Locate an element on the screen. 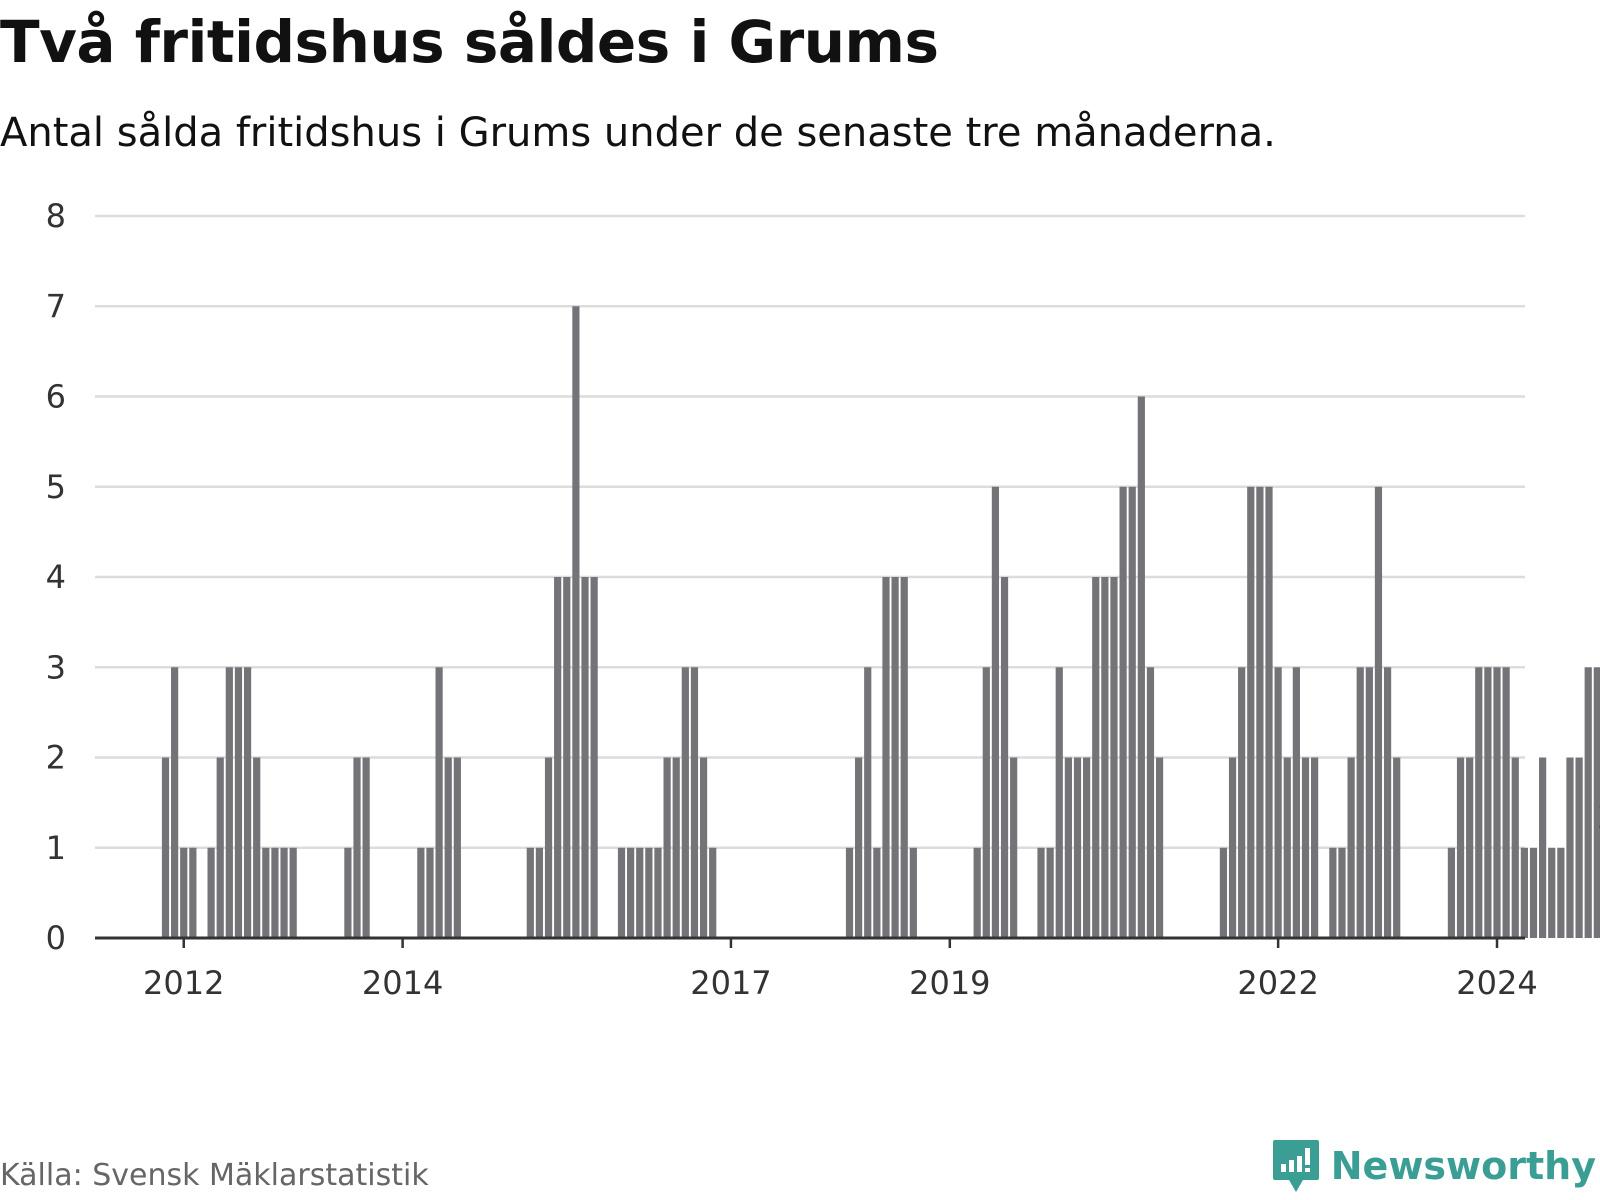 Image resolution: width=1600 pixels, height=1200 pixels. x-tick-label: 2017 is located at coordinates (730, 983).